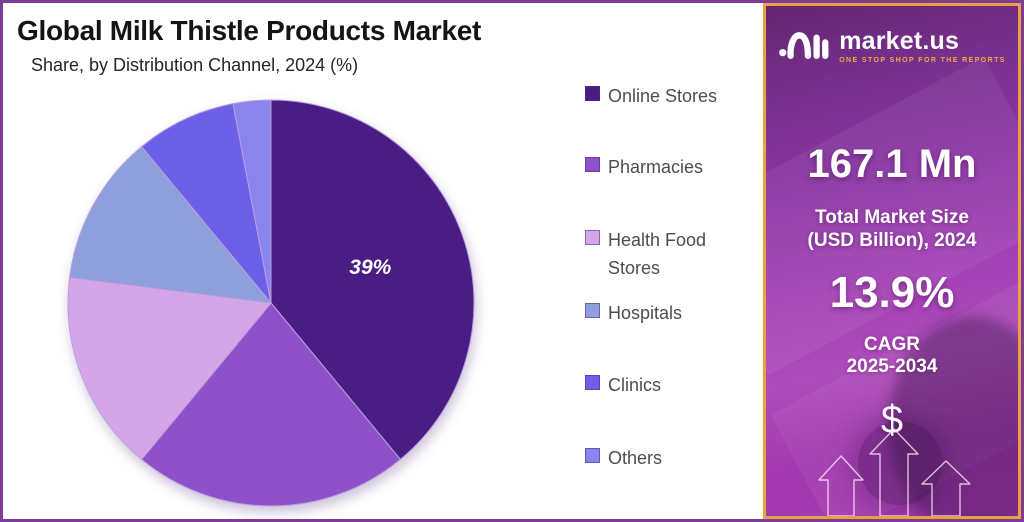 This screenshot has width=1024, height=522. I want to click on legend-item-clinics: Clinics, so click(623, 386).